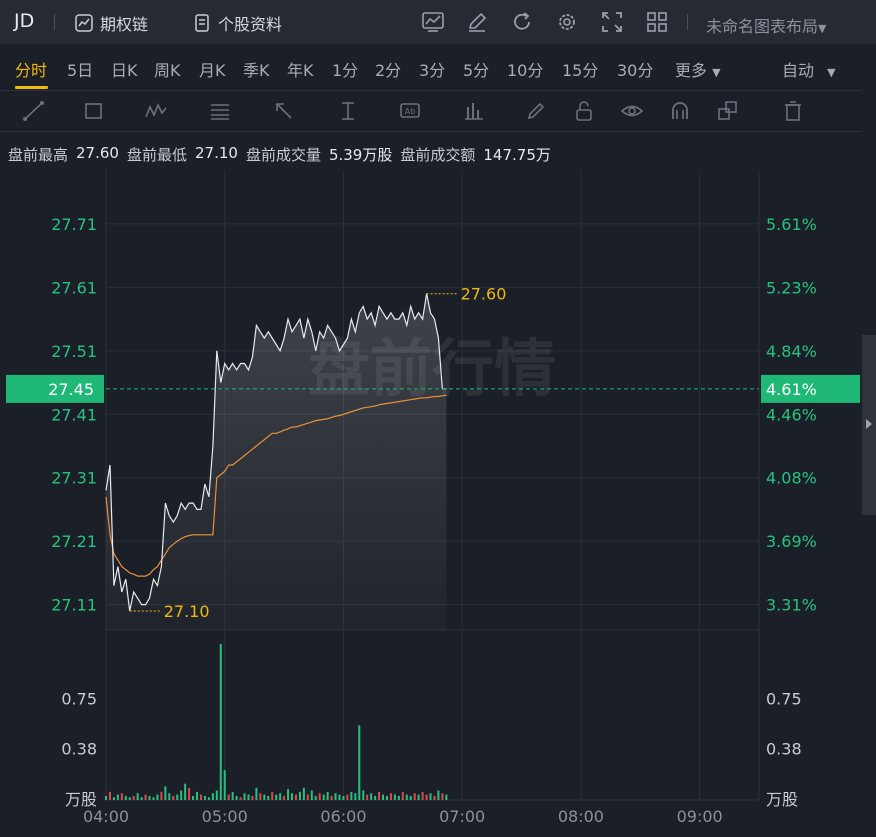  Describe the element at coordinates (300, 70) in the screenshot. I see `timeframe-tab: 年K` at that location.